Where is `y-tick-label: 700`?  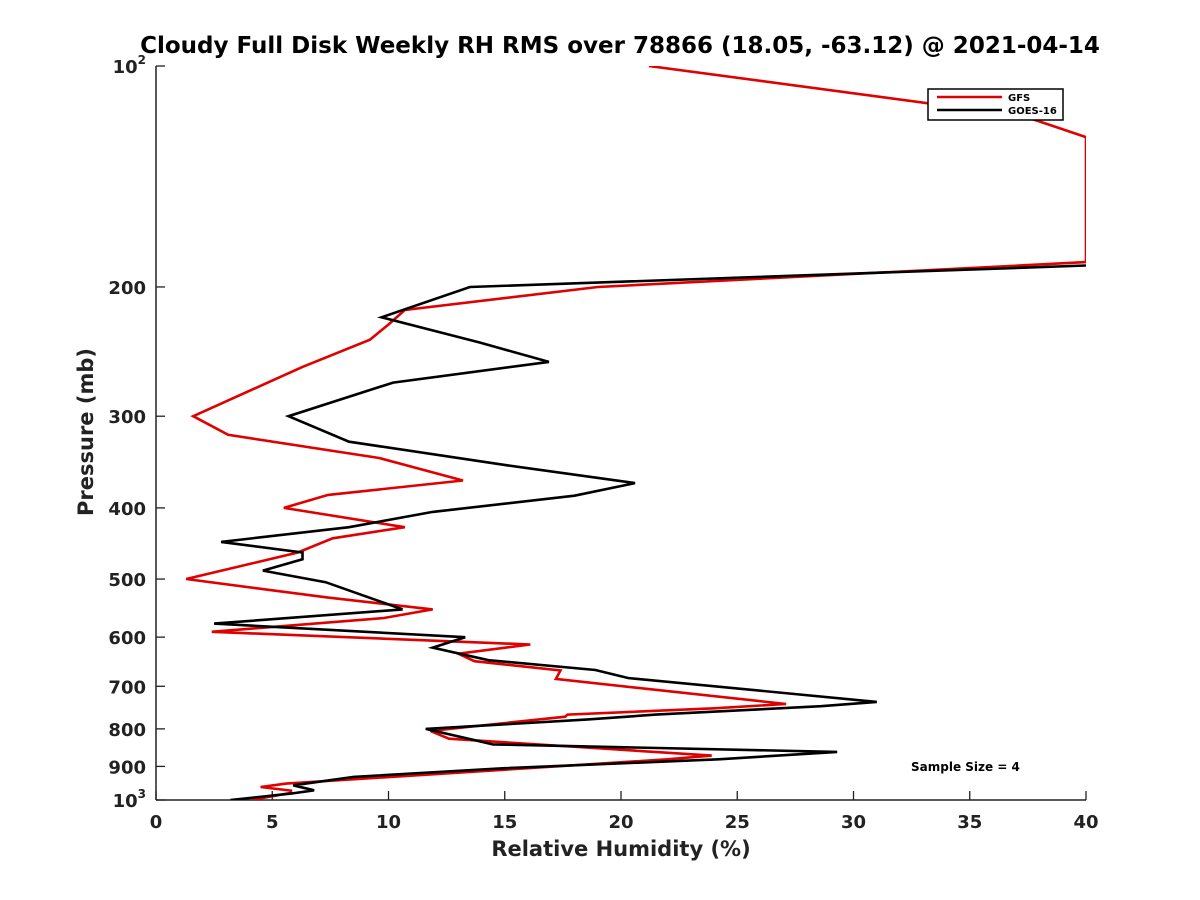
y-tick-label: 700 is located at coordinates (127, 687).